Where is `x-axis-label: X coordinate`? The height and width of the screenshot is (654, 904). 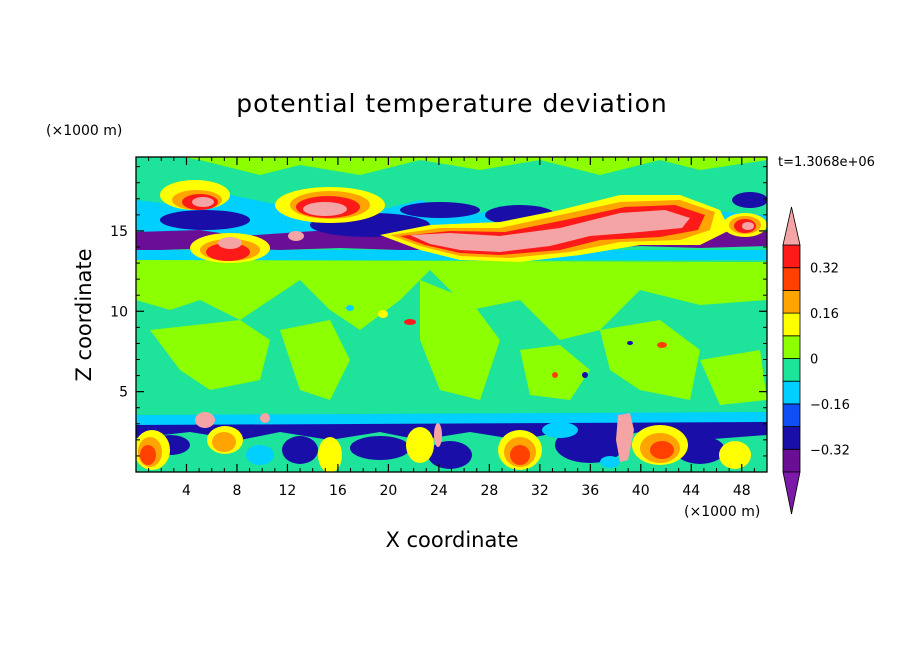 x-axis-label: X coordinate is located at coordinates (451, 540).